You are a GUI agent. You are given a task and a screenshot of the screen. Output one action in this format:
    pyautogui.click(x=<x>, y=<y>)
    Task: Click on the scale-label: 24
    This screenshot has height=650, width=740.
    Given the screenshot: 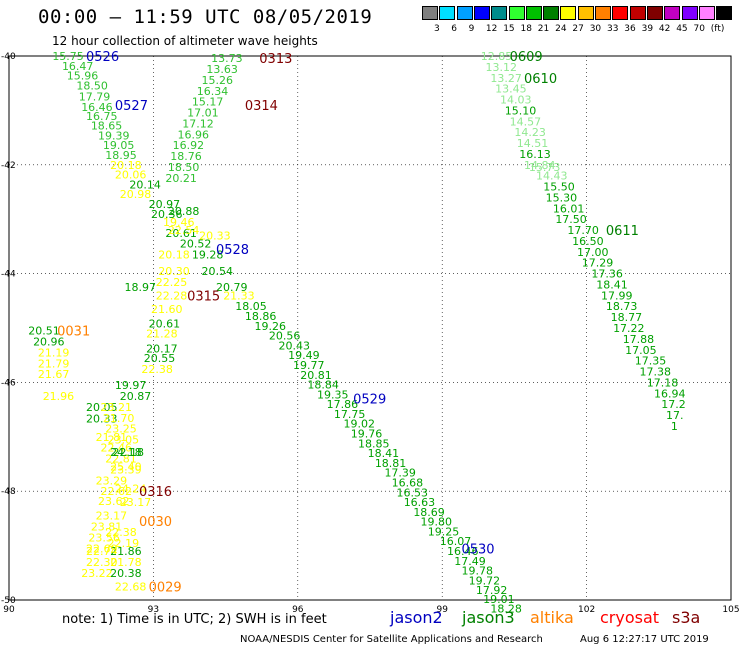 What is the action you would take?
    pyautogui.click(x=561, y=29)
    